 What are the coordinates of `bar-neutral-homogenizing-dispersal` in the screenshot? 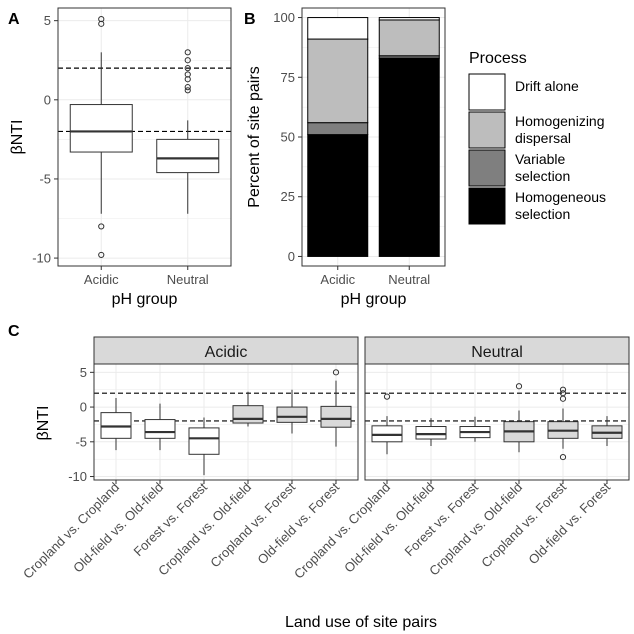 It's located at (409, 38).